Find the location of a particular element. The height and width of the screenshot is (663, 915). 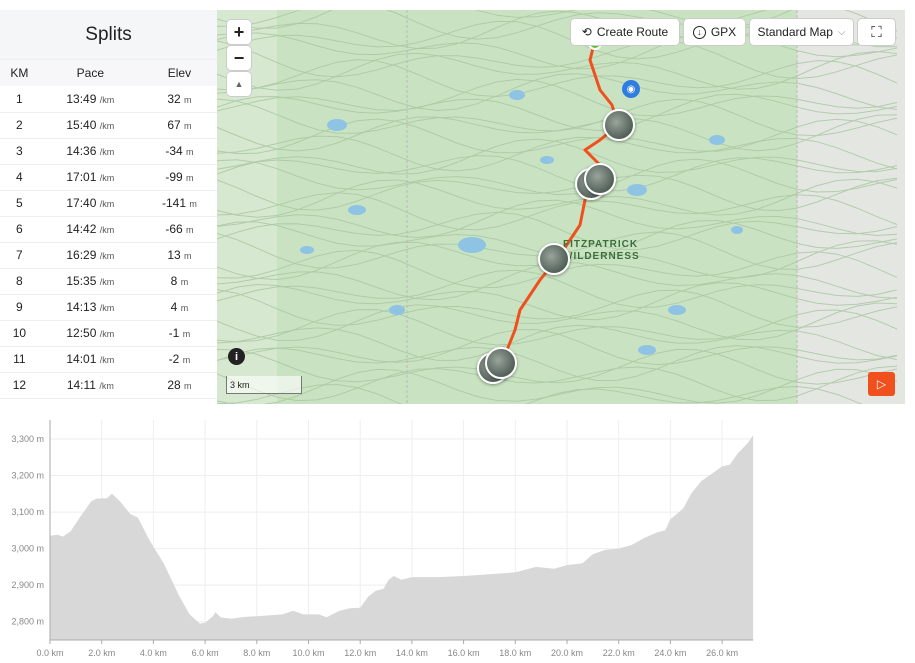

play-icon: ▷ is located at coordinates (881, 384).